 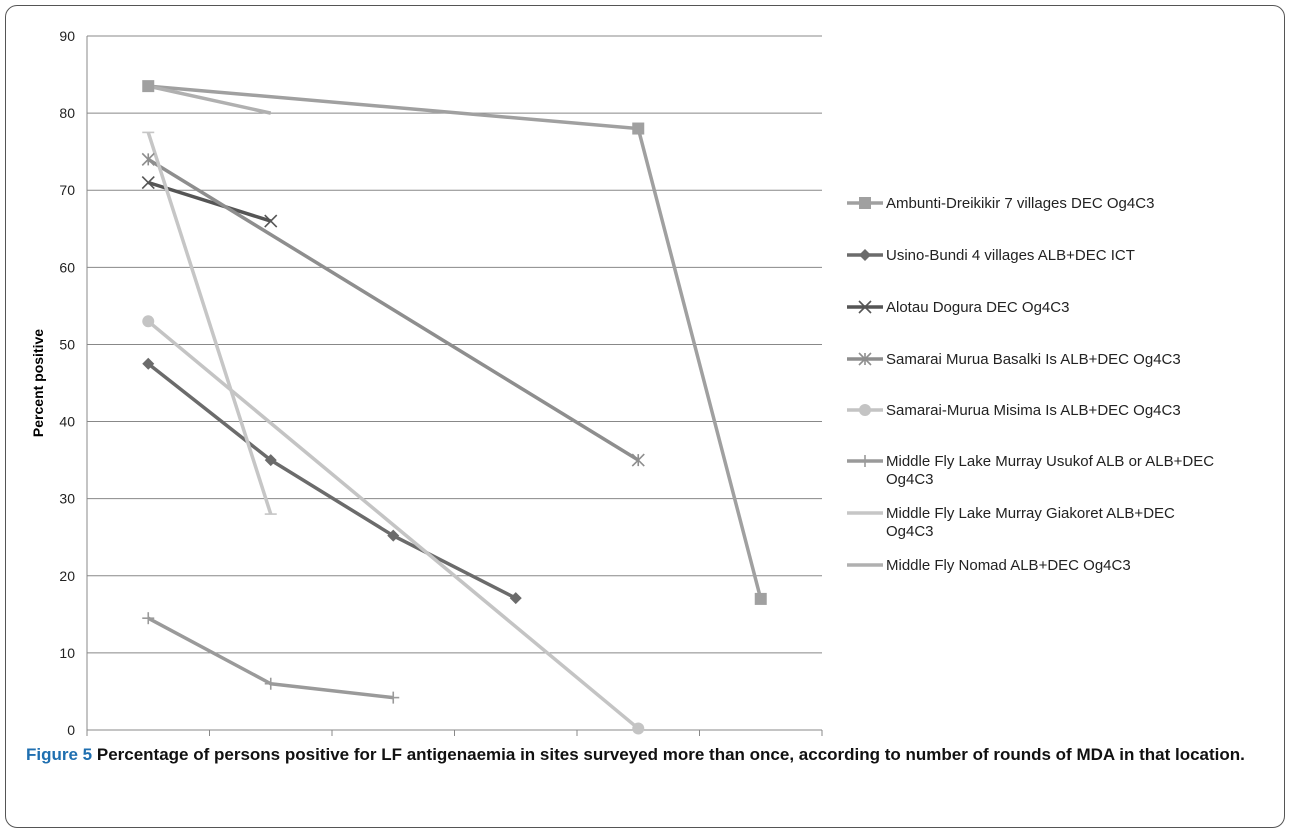 What do you see at coordinates (638, 739) in the screenshot?
I see `x-tick-label: Post 4 MDA` at bounding box center [638, 739].